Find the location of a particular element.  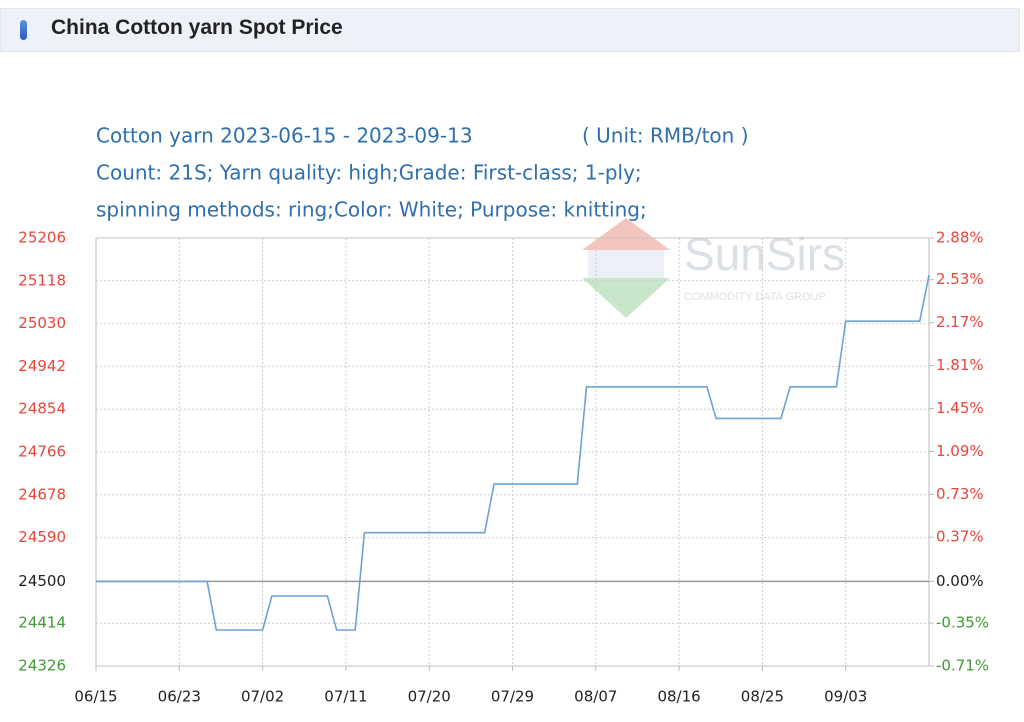

header-title: China Cotton yarn Spot Price is located at coordinates (197, 27).